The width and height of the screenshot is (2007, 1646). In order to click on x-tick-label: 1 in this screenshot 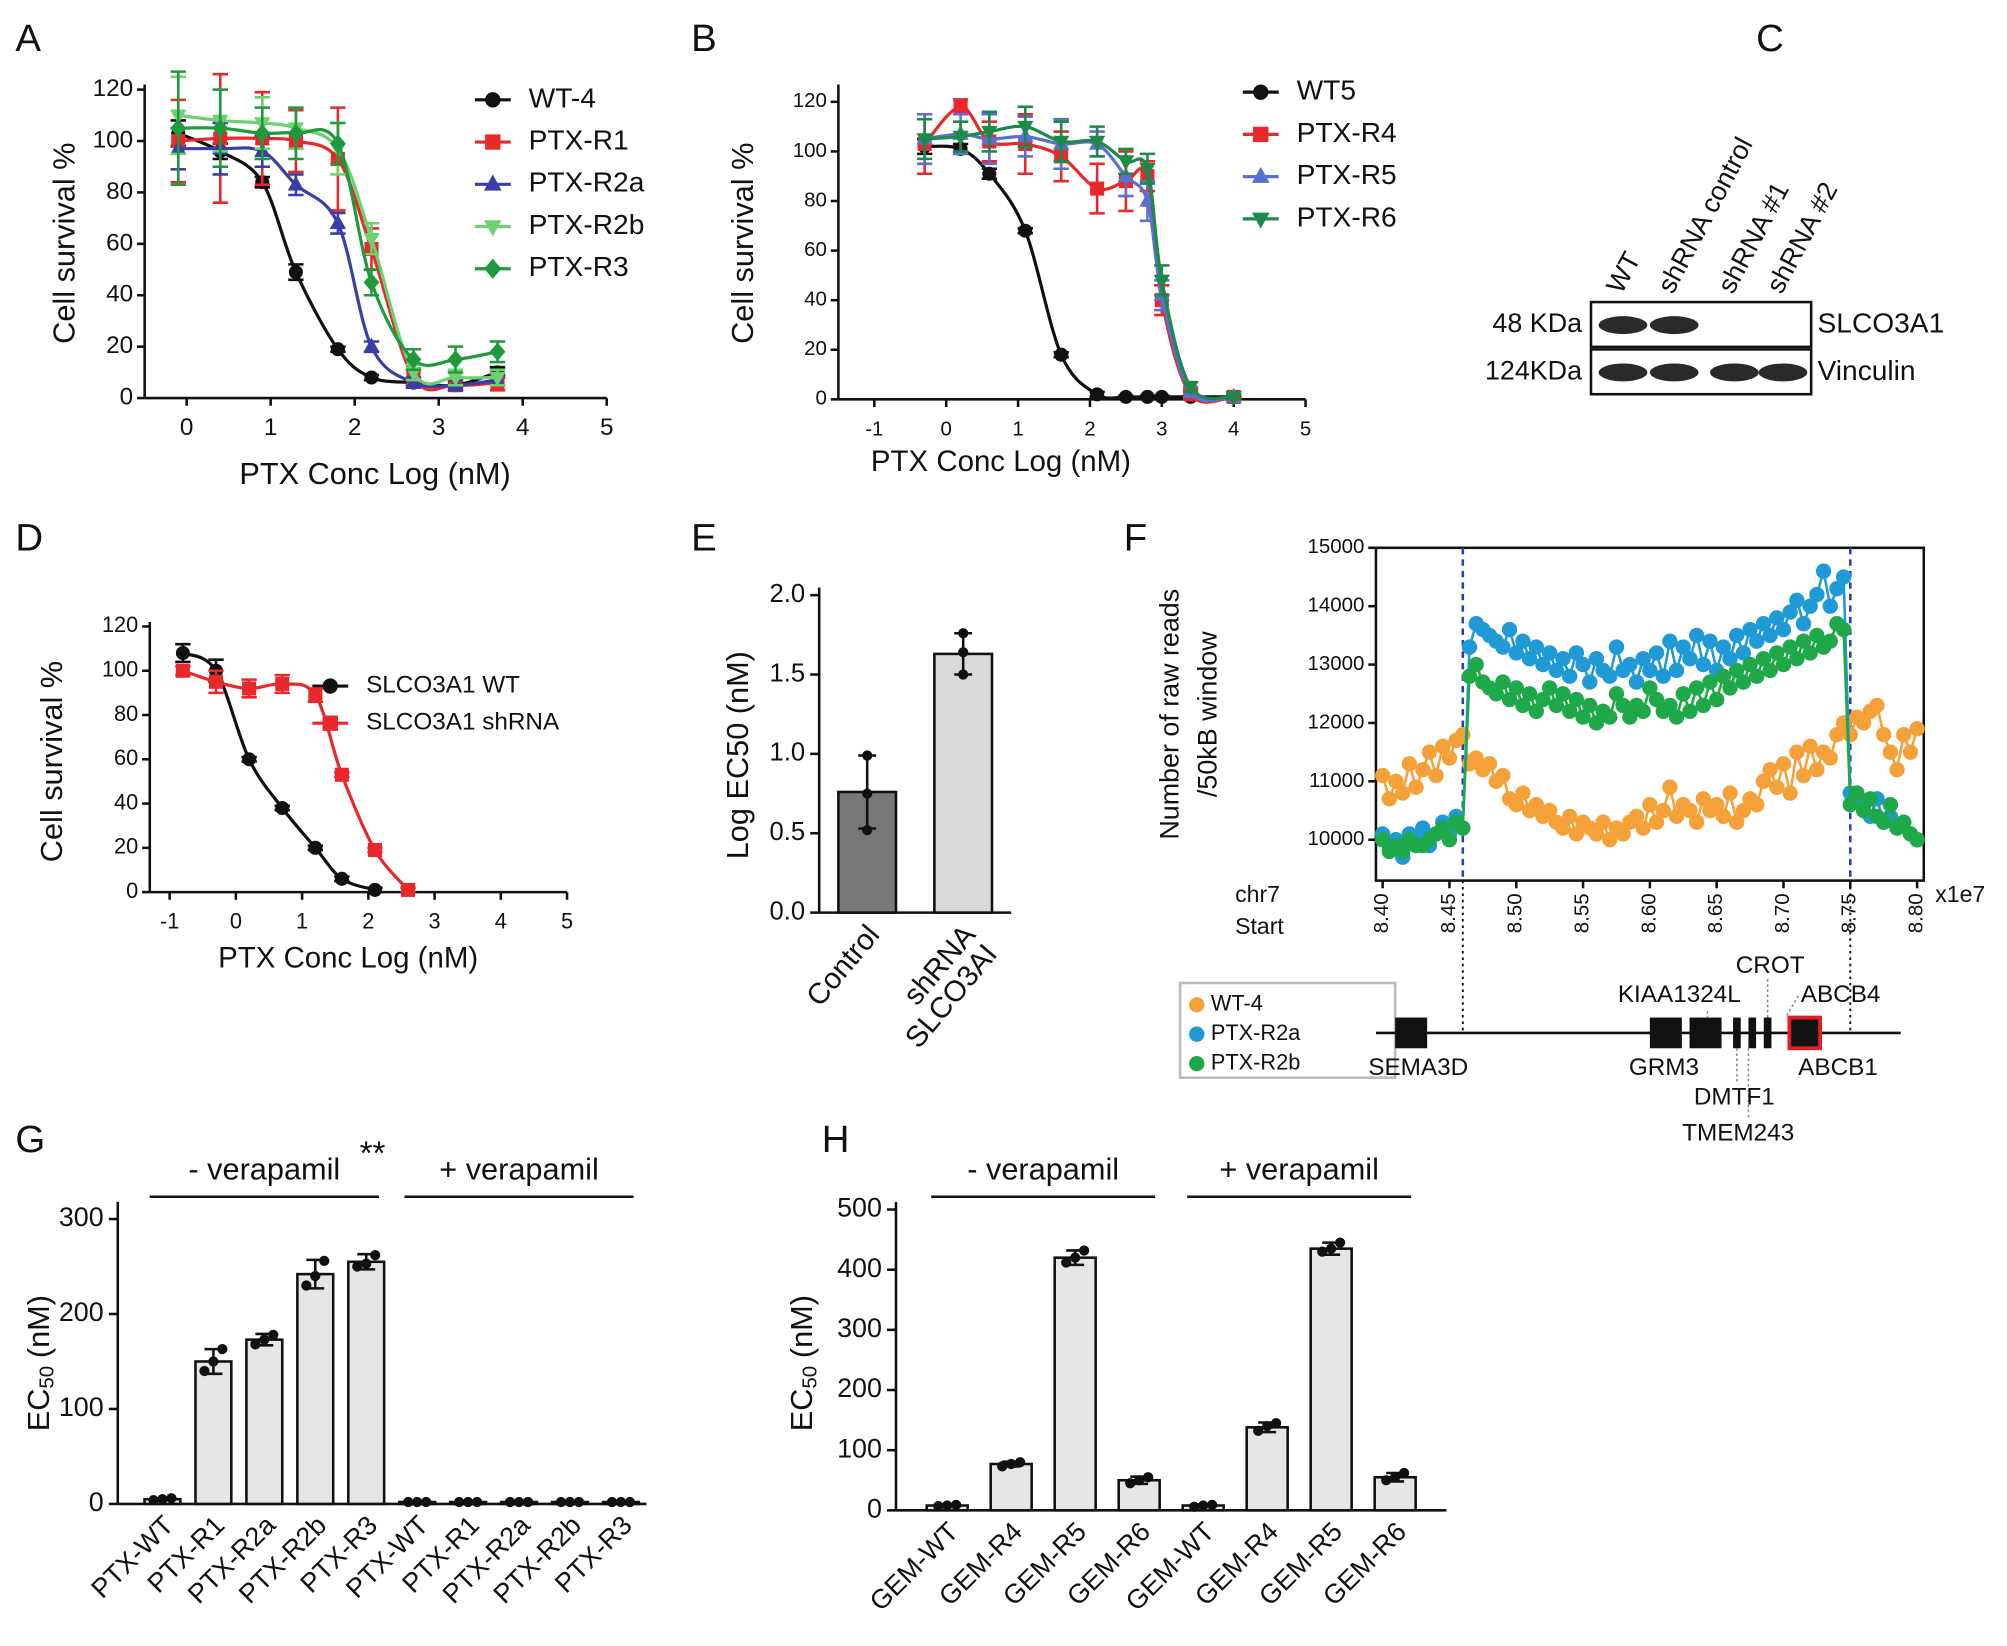, I will do `click(302, 921)`.